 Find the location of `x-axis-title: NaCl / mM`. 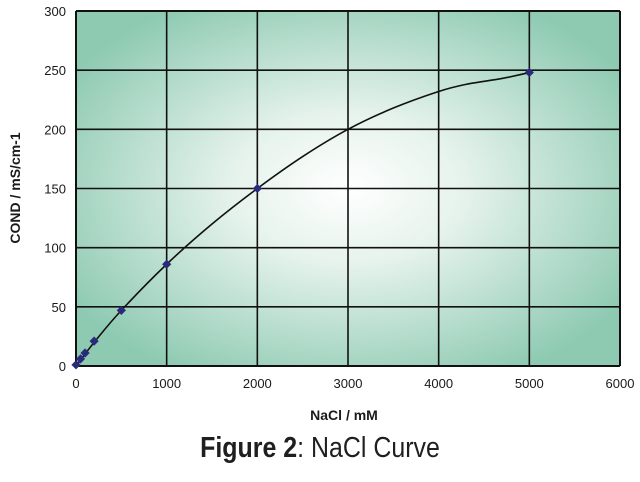

x-axis-title: NaCl / mM is located at coordinates (344, 415).